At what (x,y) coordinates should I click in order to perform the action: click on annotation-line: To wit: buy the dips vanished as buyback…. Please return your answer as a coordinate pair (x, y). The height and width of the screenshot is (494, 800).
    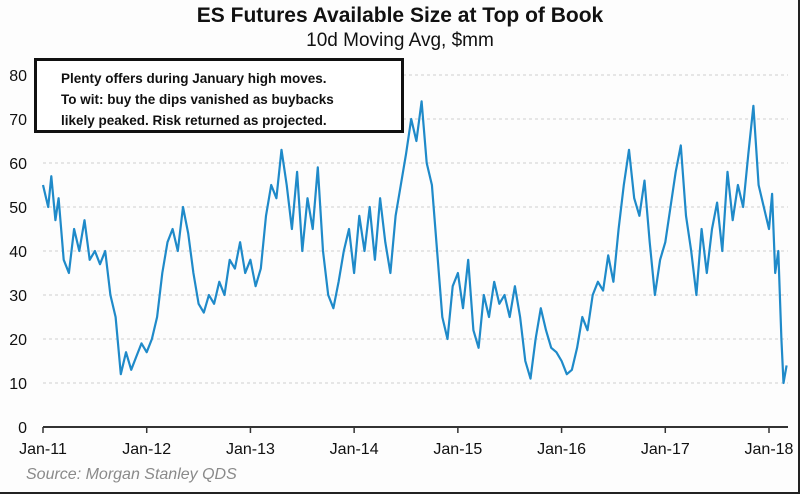
    Looking at the image, I should click on (197, 99).